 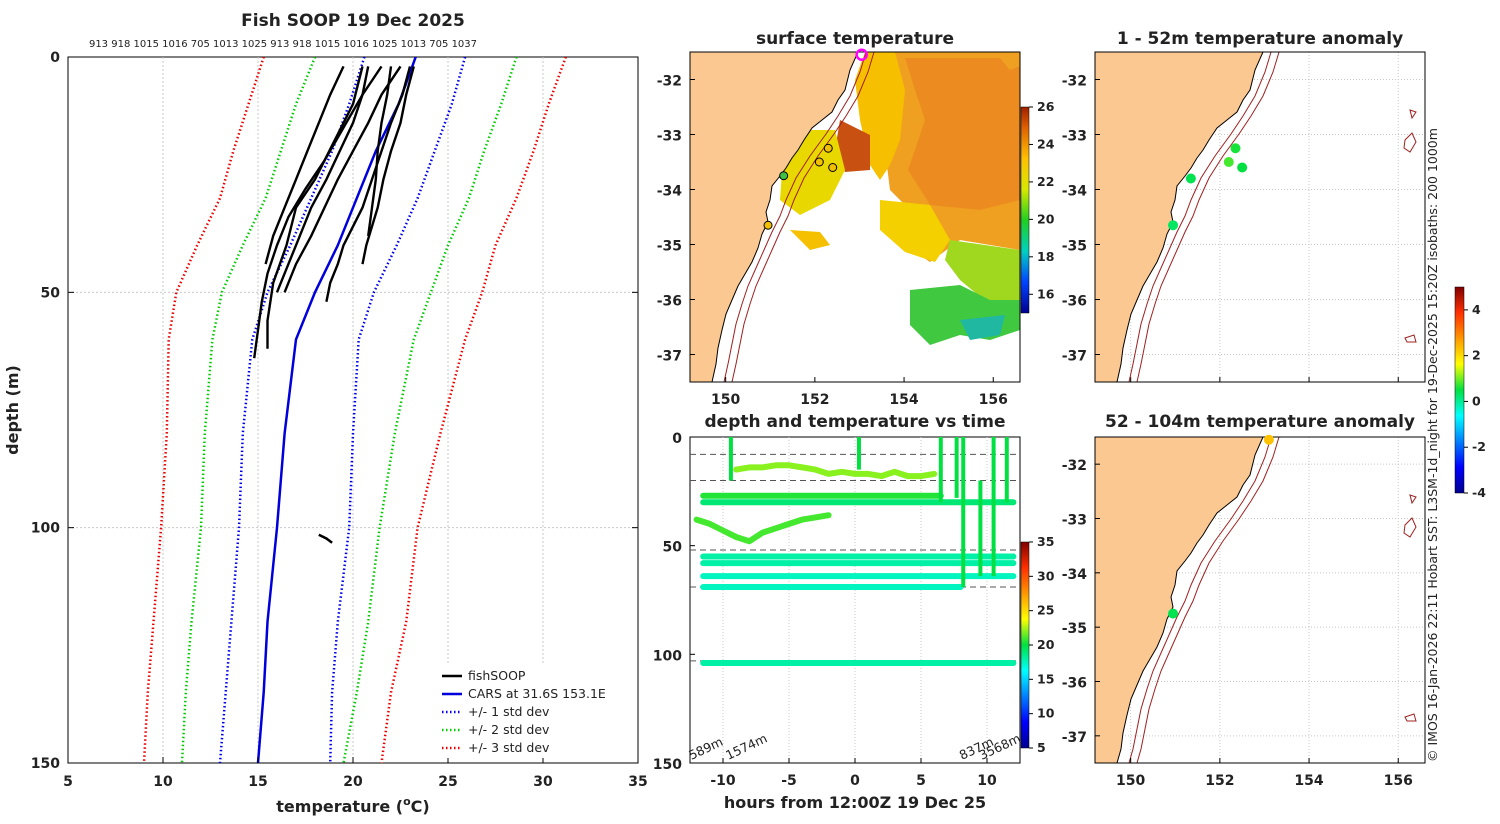 What do you see at coordinates (855, 802) in the screenshot?
I see `time-xlabel: hours from 12:00Z 19 Dec 25` at bounding box center [855, 802].